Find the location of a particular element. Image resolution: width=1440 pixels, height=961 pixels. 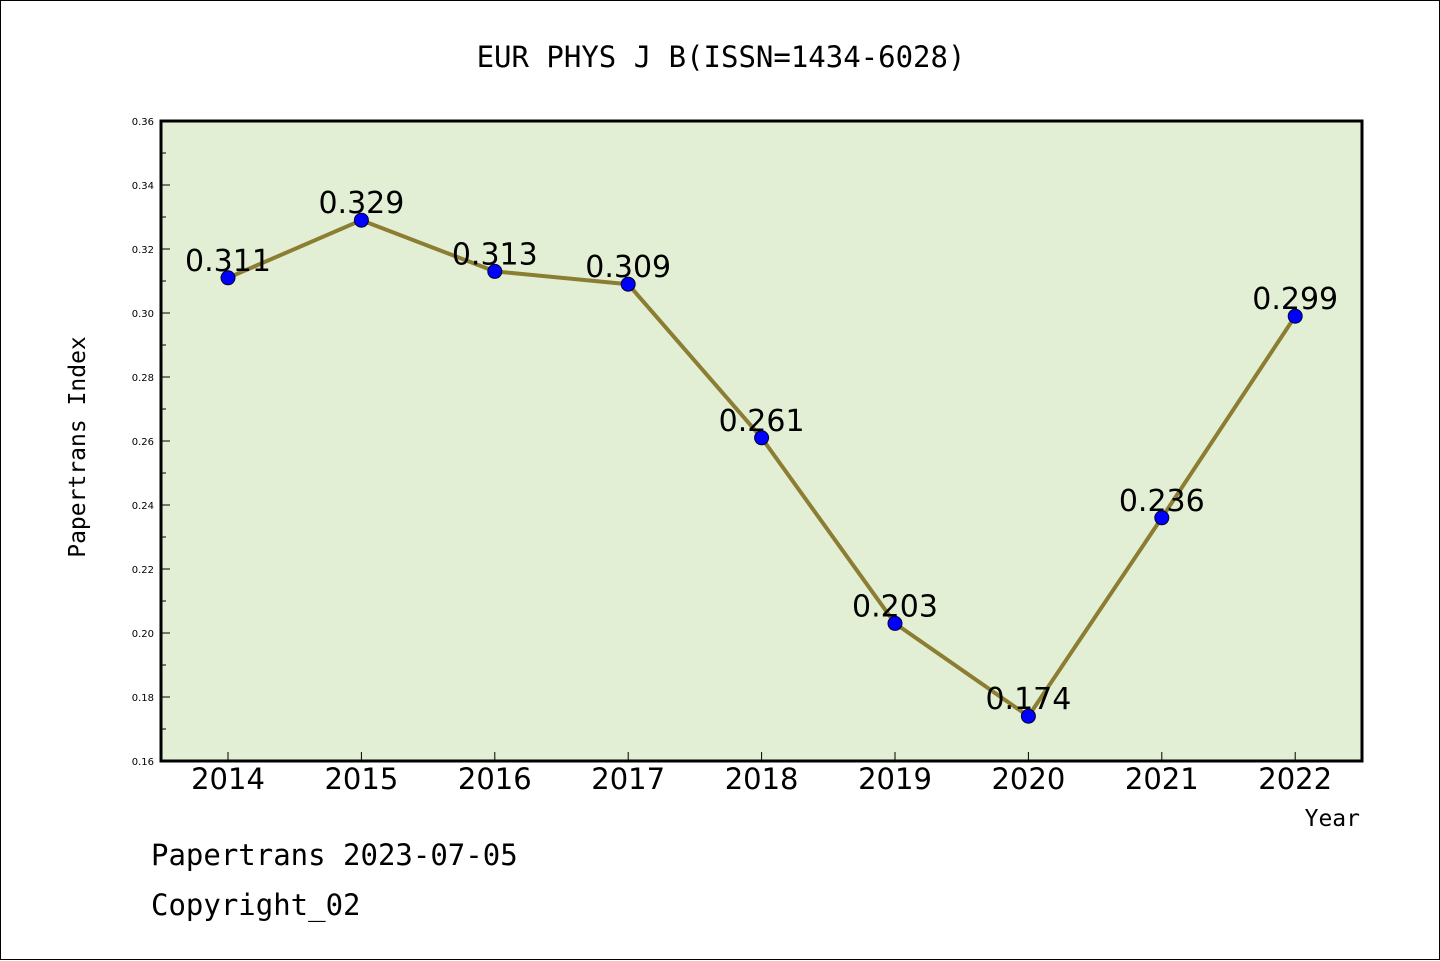

y-tick-label: 0.28 is located at coordinates (143, 378).